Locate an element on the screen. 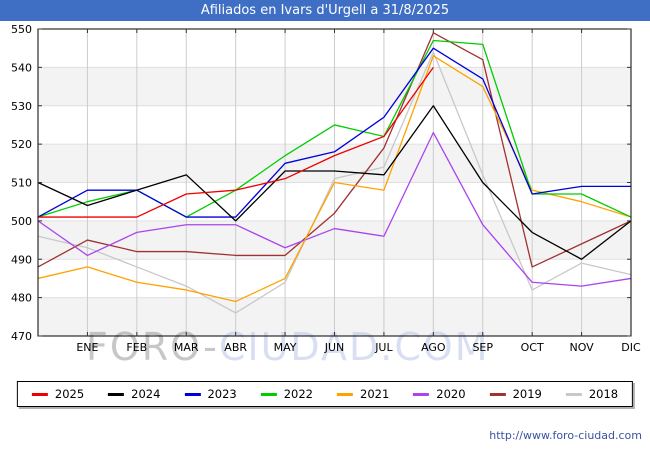 The width and height of the screenshot is (650, 450). x-axis-label-may: MAY is located at coordinates (285, 347).